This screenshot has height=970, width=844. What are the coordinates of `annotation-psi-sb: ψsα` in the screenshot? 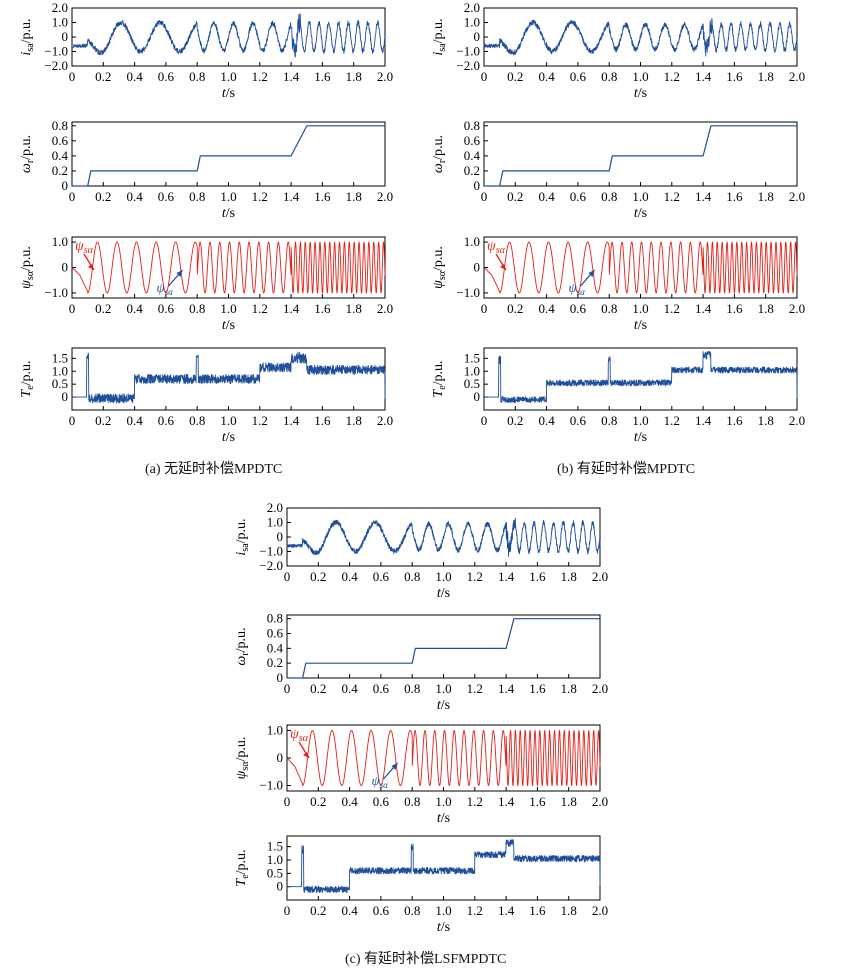 It's located at (165, 288).